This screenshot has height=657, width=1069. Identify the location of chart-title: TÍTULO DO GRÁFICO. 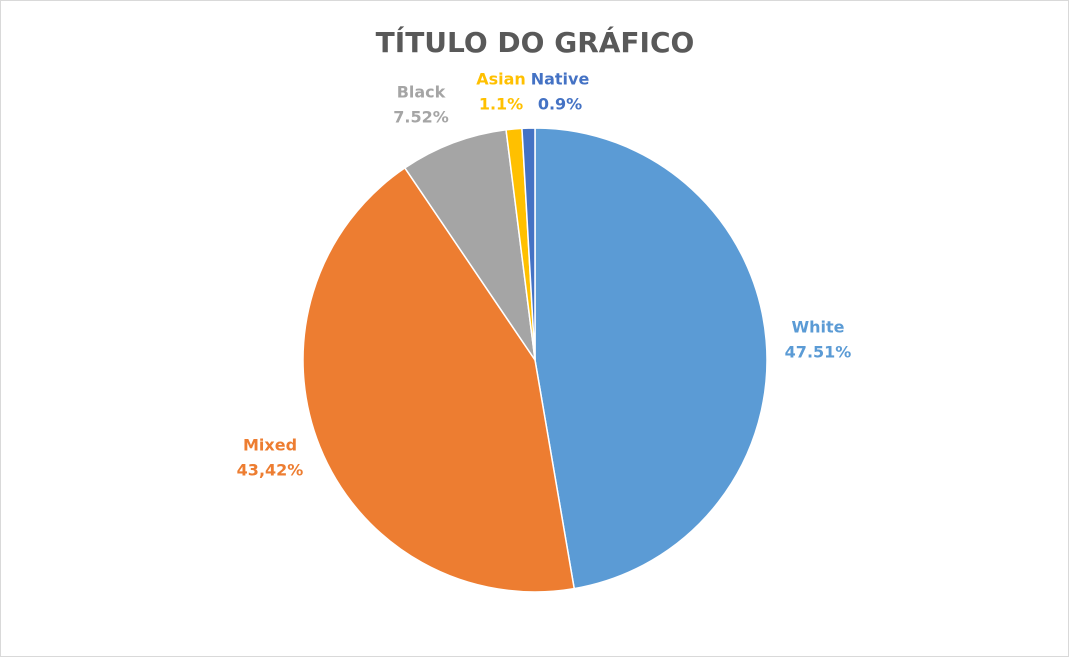
(535, 42).